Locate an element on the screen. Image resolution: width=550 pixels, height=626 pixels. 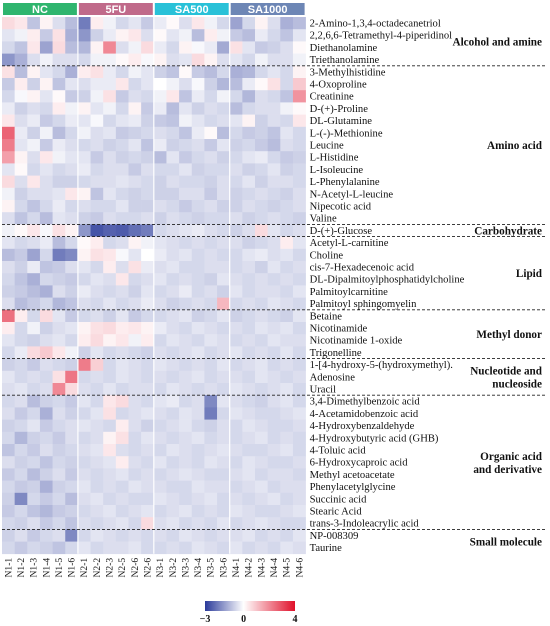
sample-label: N4-6 is located at coordinates (299, 568).